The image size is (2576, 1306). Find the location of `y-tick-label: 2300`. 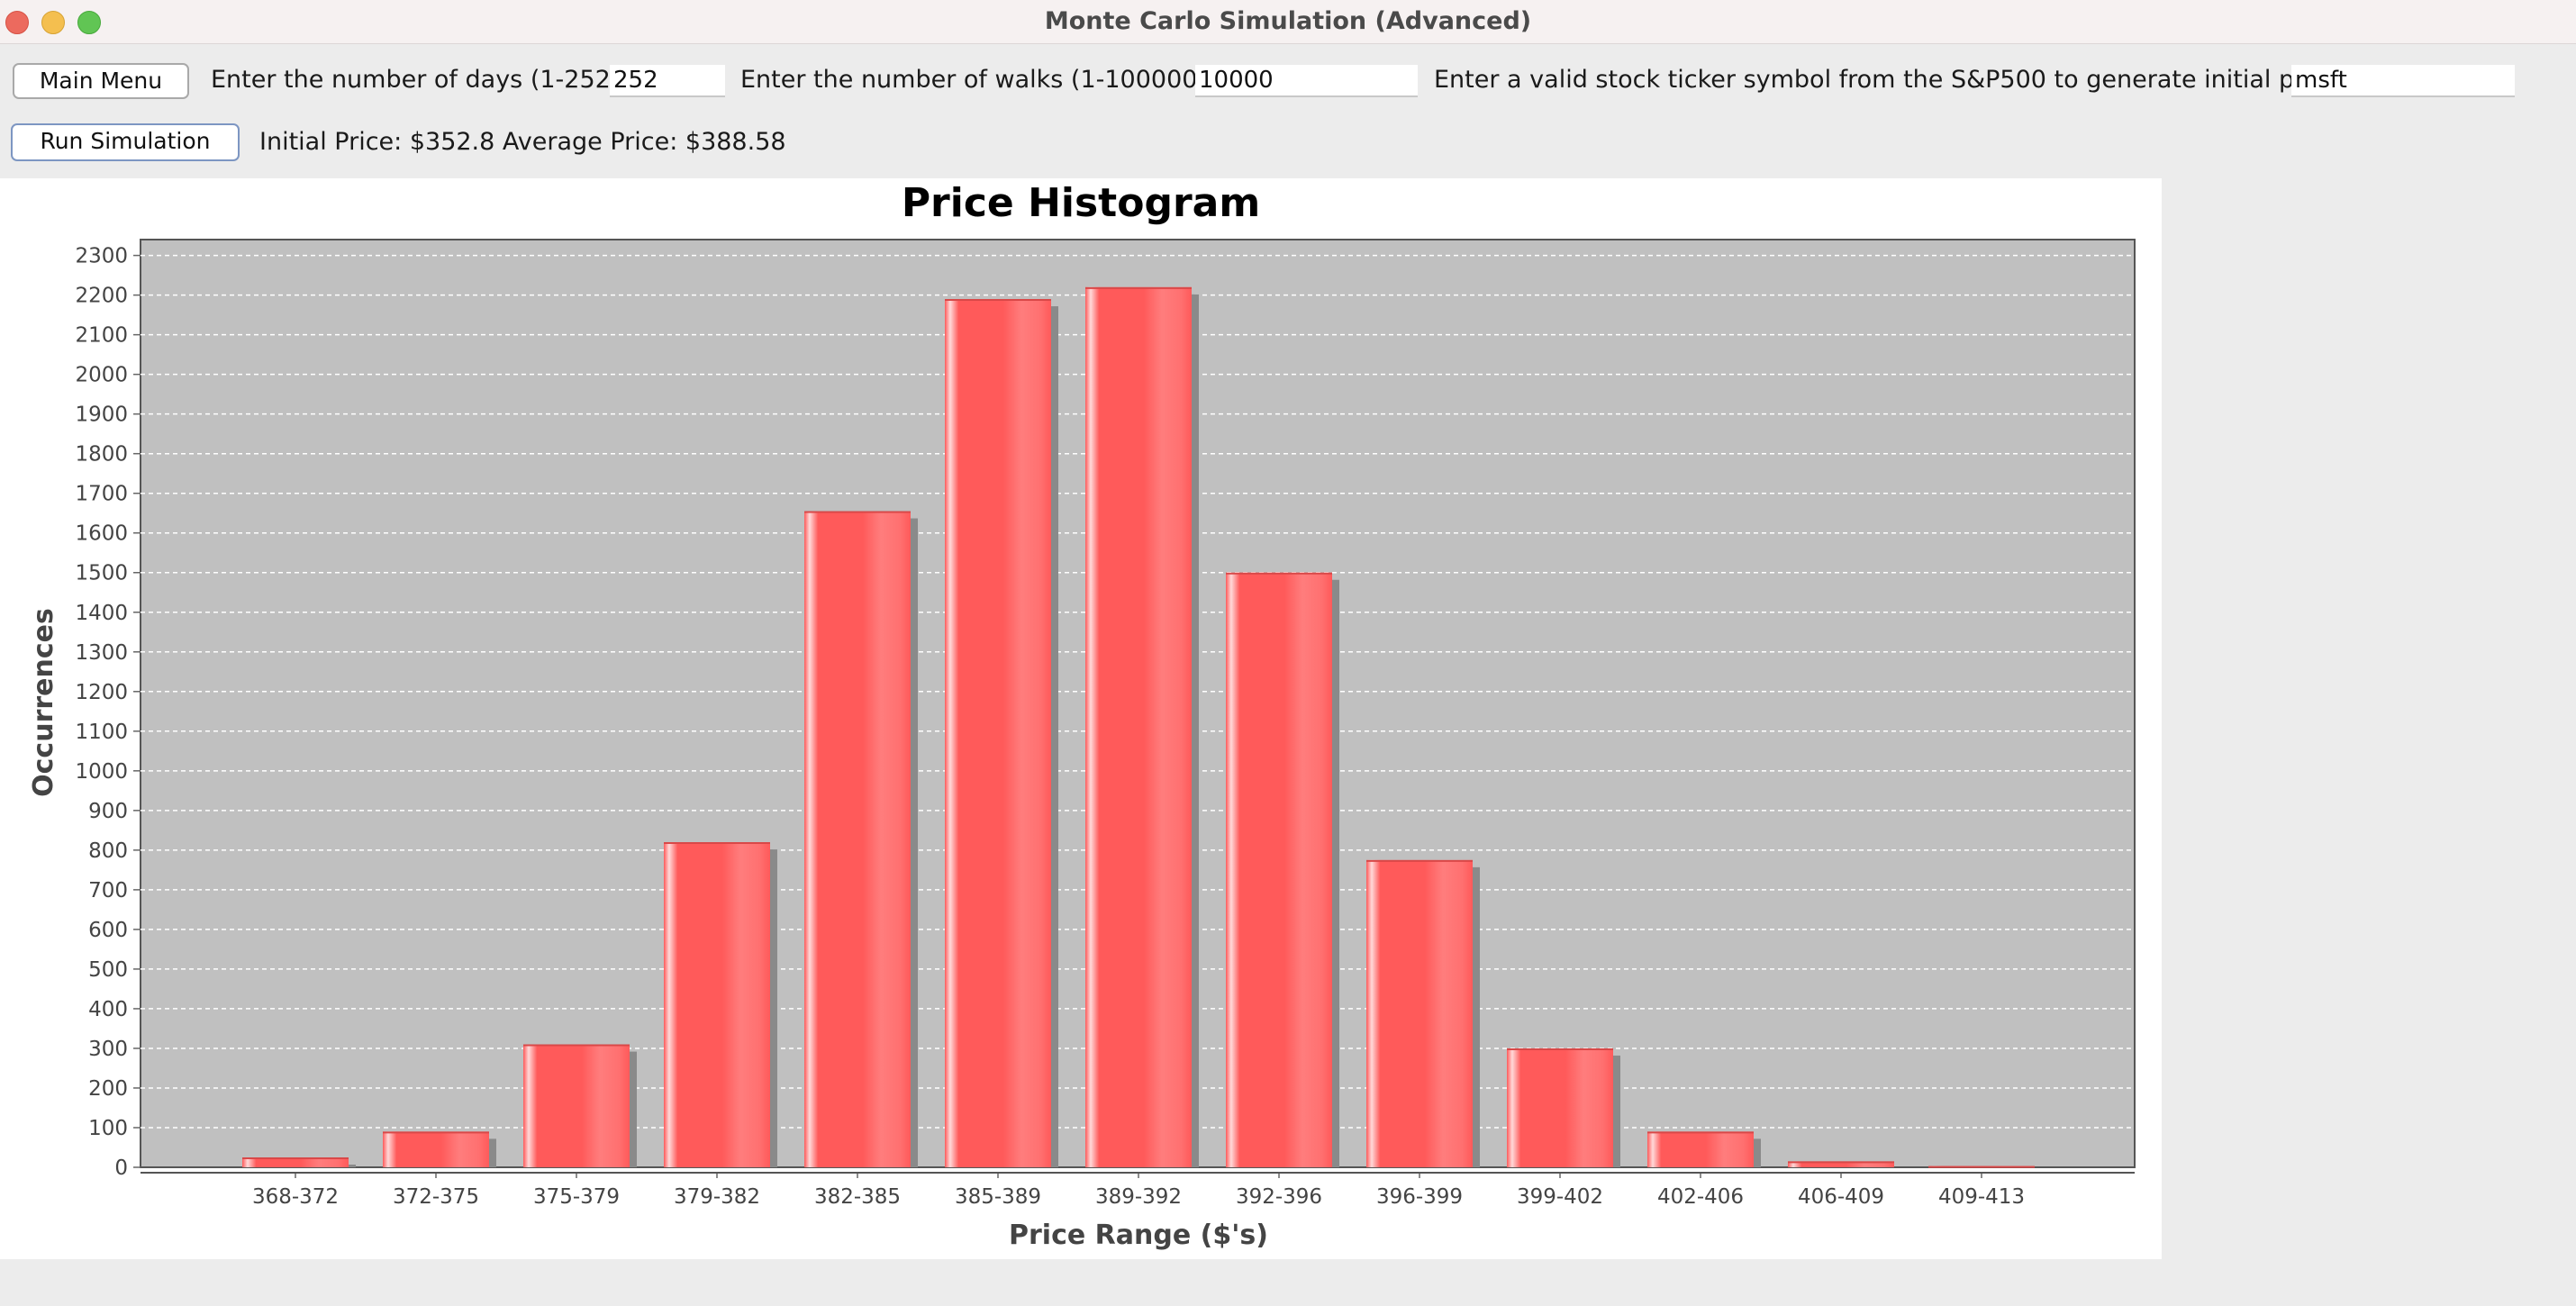

y-tick-label: 2300 is located at coordinates (101, 256).